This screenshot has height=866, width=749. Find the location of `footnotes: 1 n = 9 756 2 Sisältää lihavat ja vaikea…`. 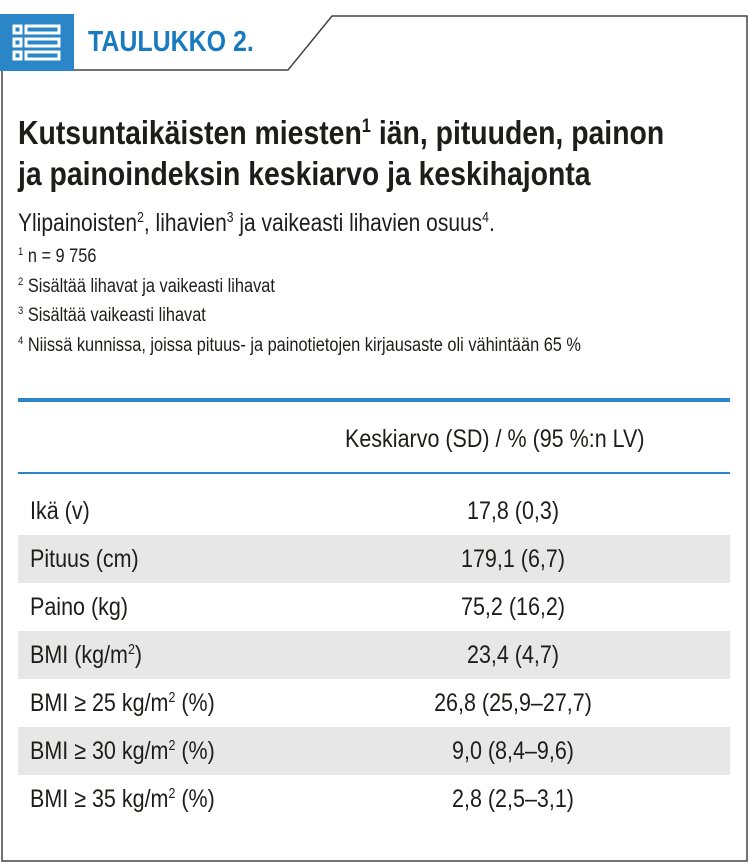

footnotes: 1 n = 9 756 2 Sisältää lihavat ja vaikea… is located at coordinates (345, 301).